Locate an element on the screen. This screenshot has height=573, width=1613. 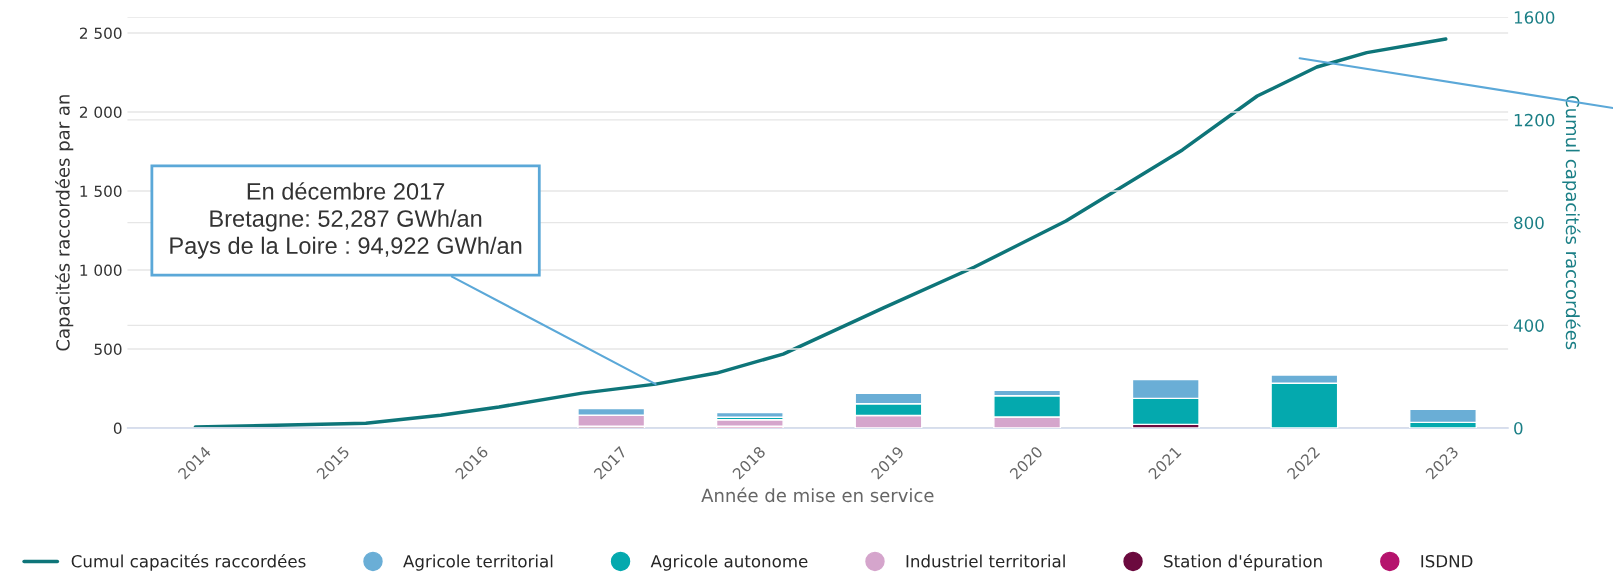
y2-tick-label: 0 is located at coordinates (1518, 428).